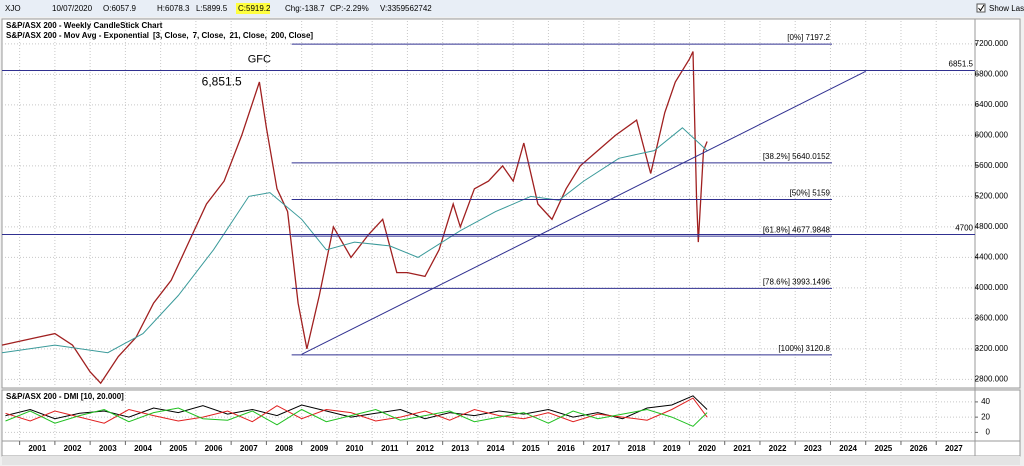 The height and width of the screenshot is (466, 1024). I want to click on y-tick-label: 0, so click(988, 431).